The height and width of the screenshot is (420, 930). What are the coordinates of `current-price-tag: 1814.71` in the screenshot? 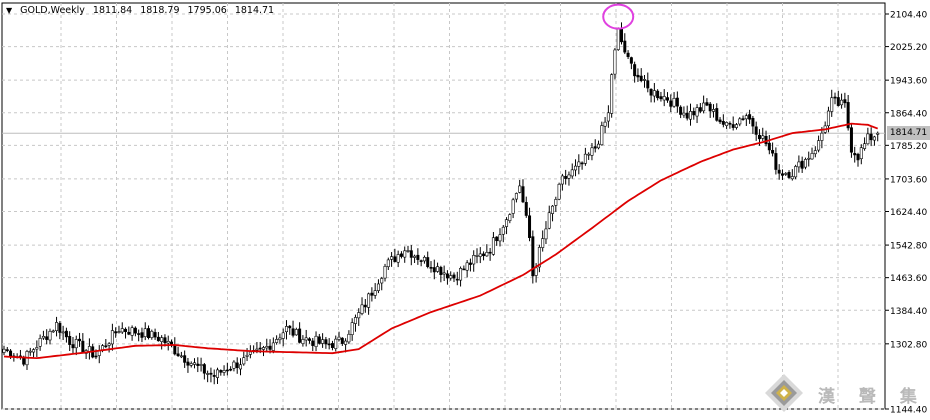 It's located at (908, 133).